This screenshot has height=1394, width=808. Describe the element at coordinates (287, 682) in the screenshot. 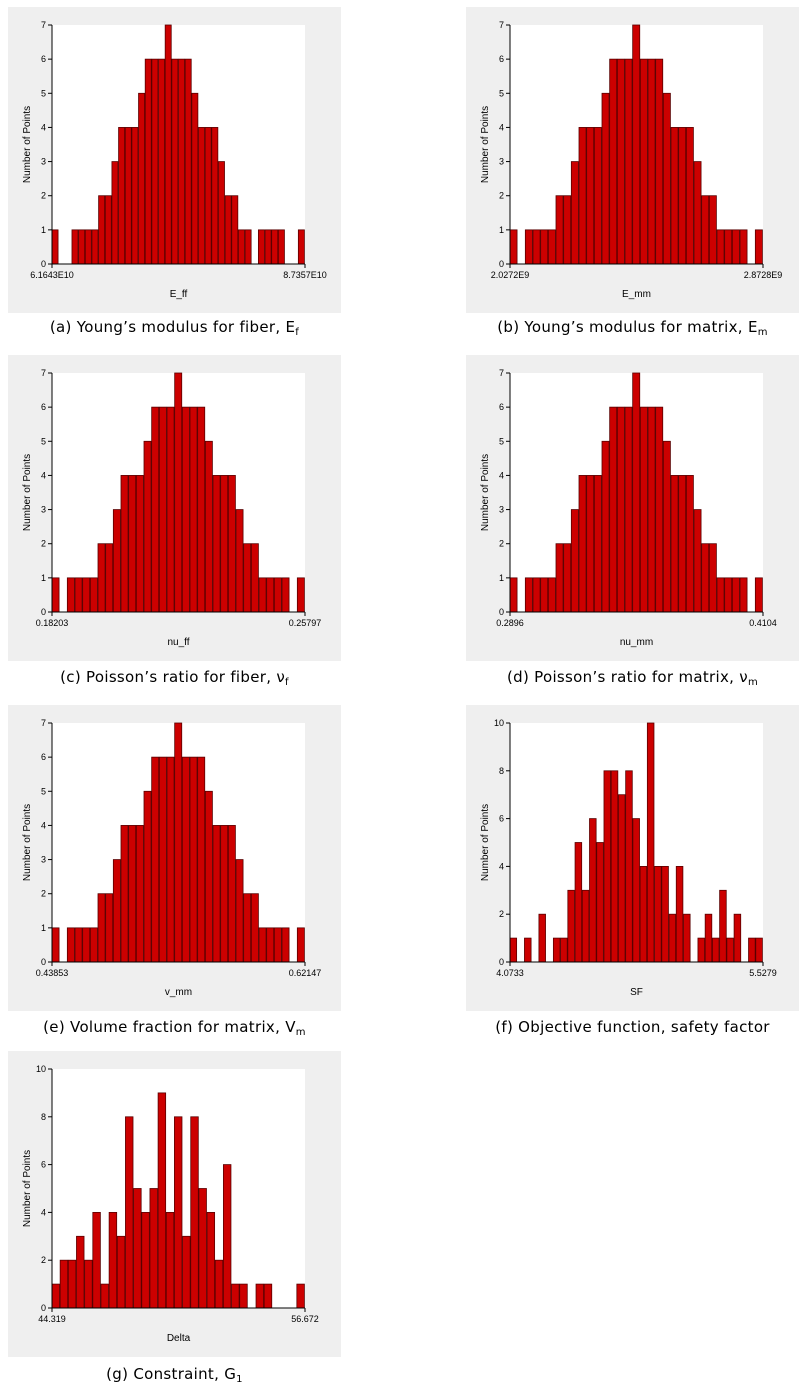

I see `caption-c-sub: f` at that location.